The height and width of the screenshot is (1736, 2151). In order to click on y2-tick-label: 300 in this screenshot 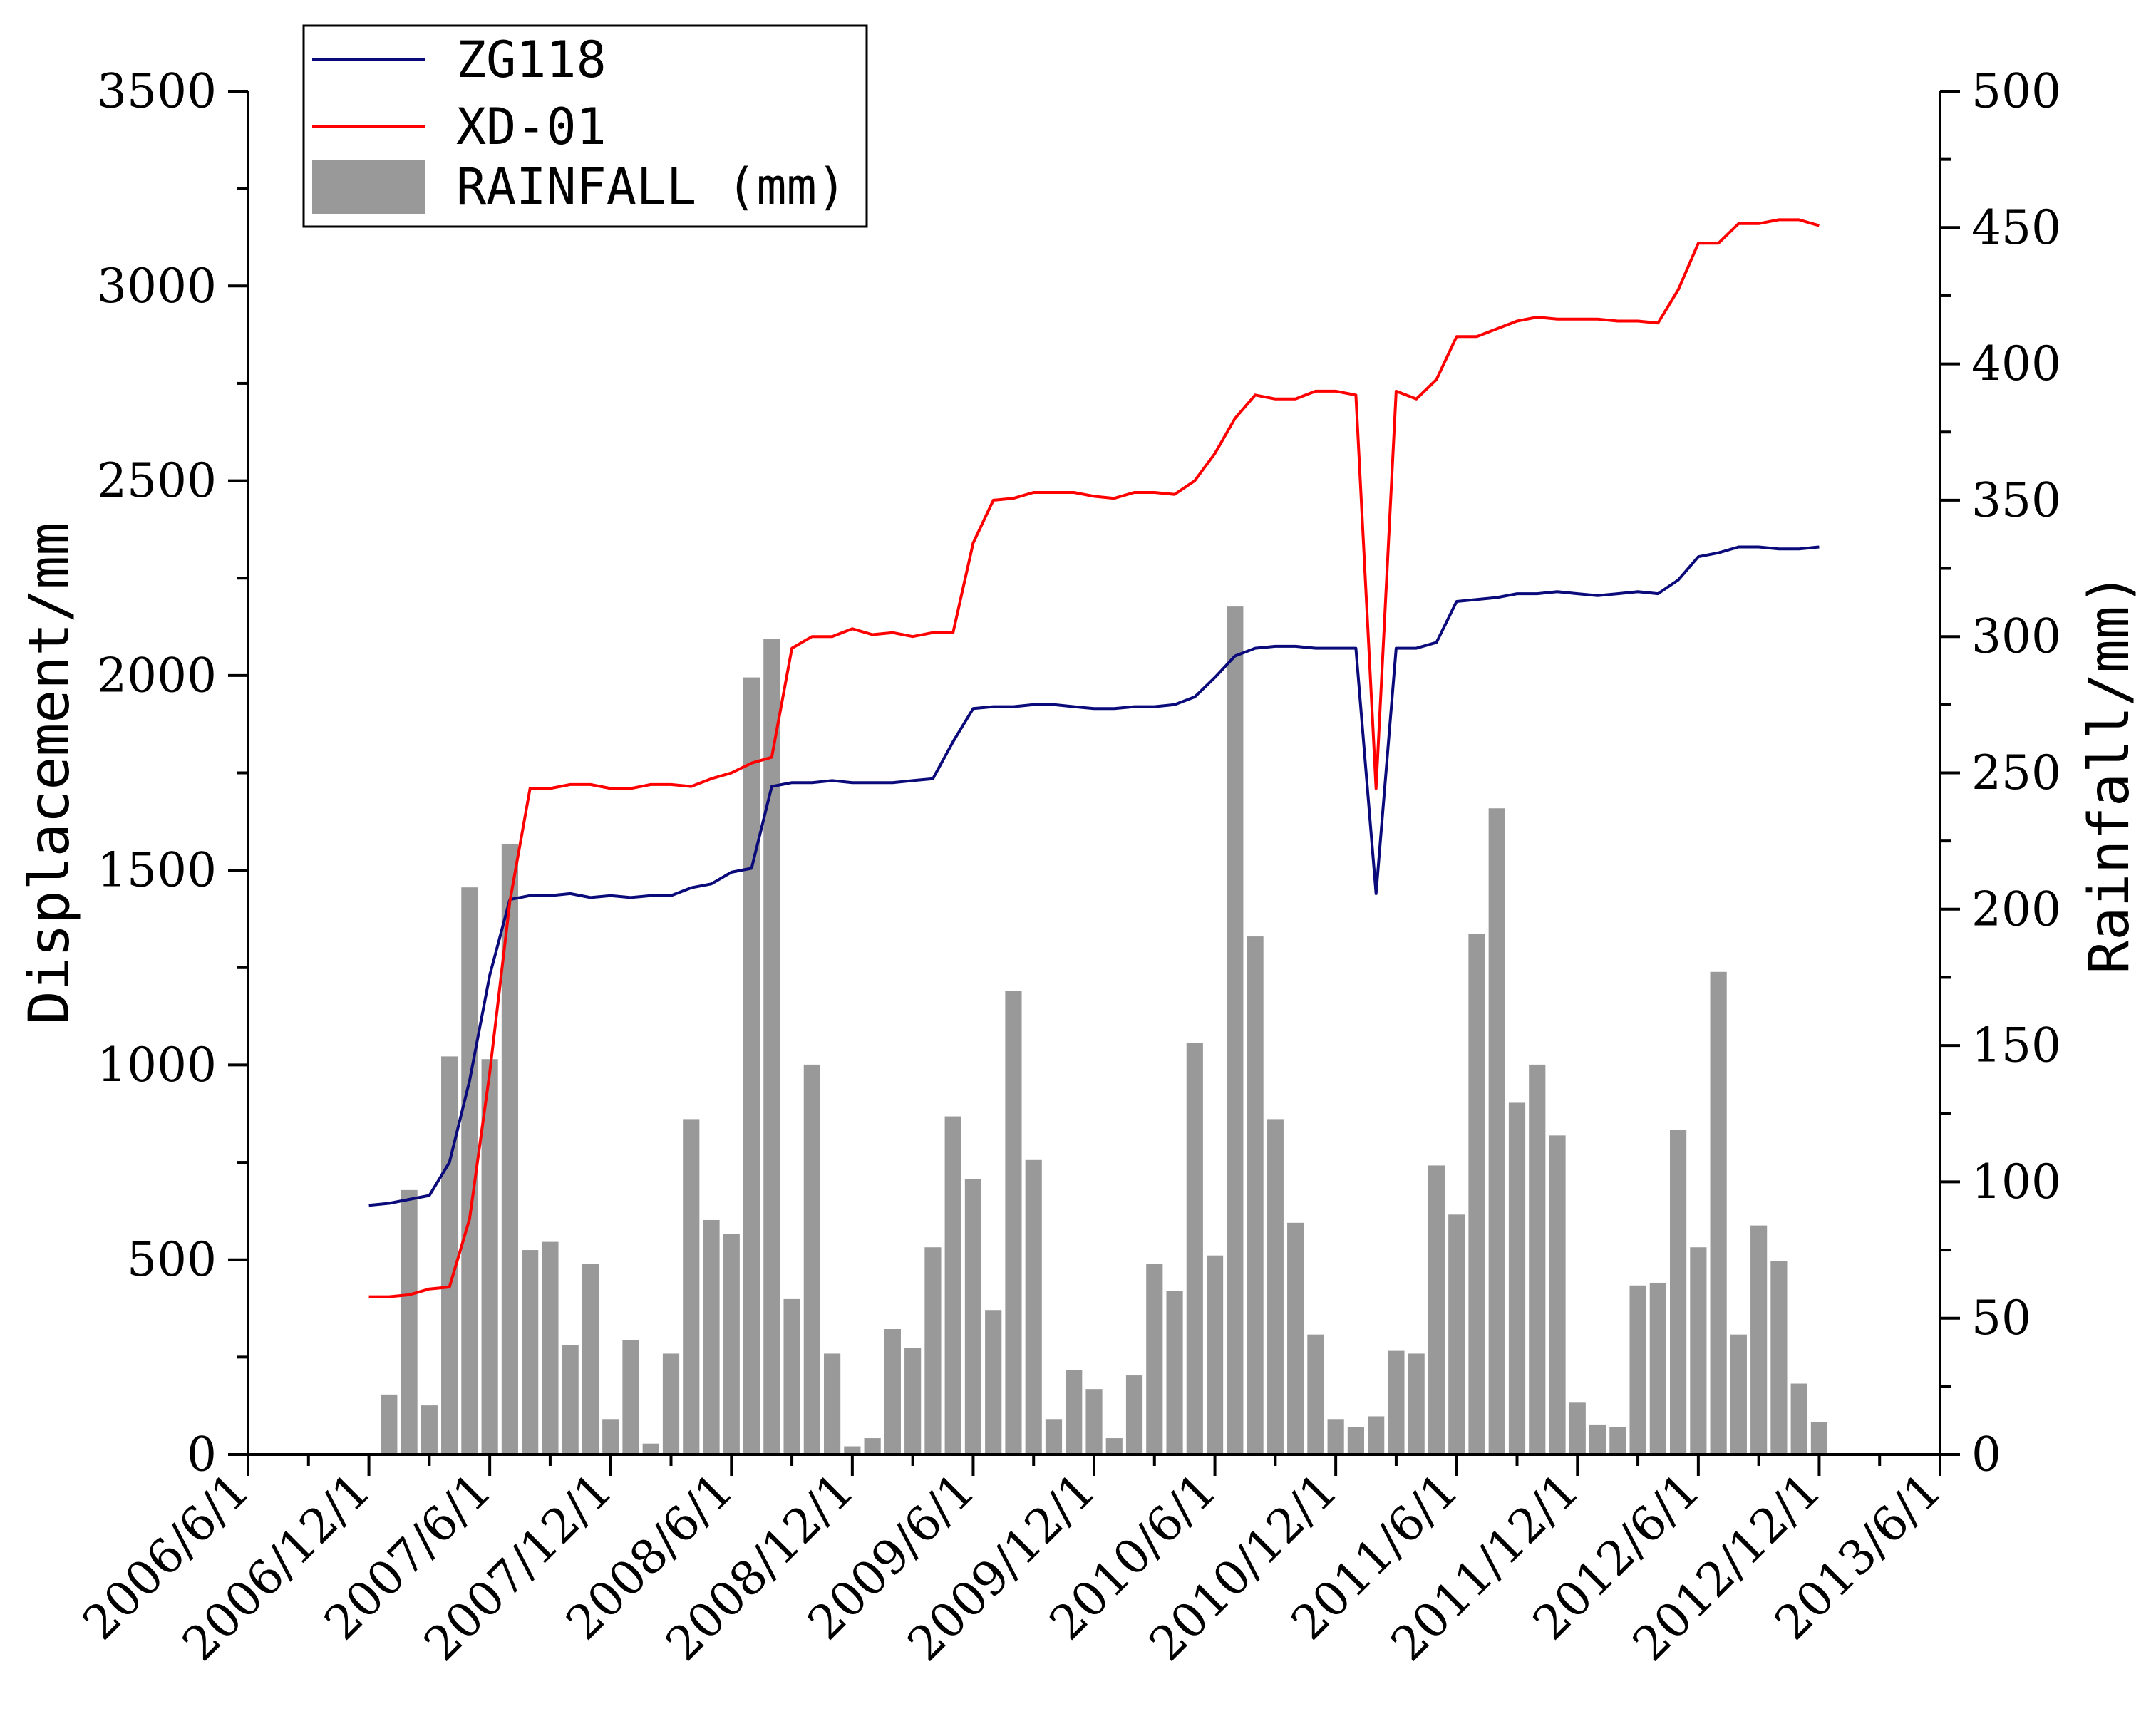, I will do `click(2016, 637)`.